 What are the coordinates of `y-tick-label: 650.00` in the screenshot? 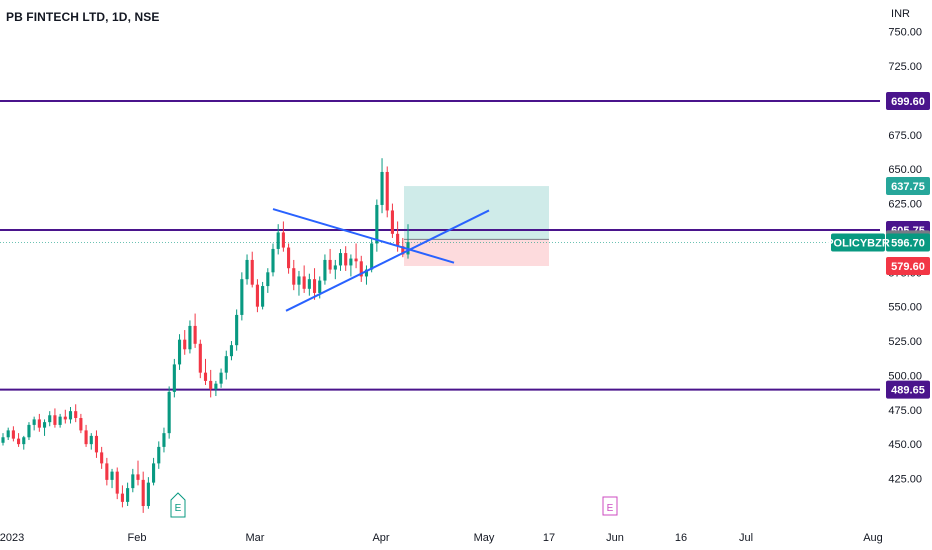 It's located at (905, 170).